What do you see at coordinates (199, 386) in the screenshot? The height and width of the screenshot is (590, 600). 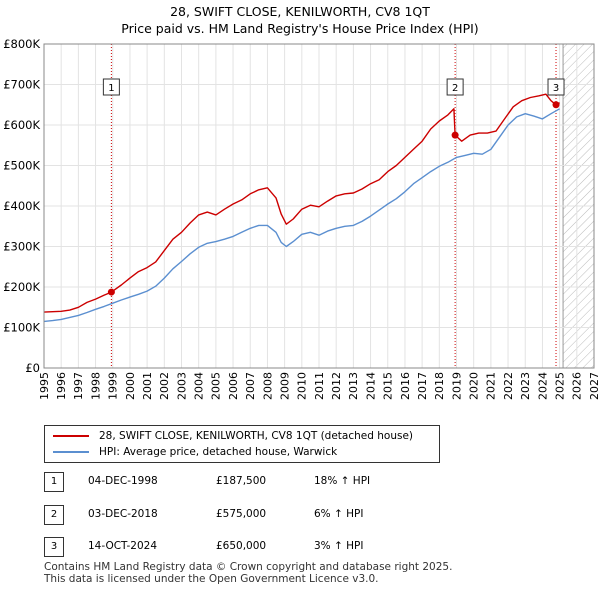 I see `x-tick-label: 2004` at bounding box center [199, 386].